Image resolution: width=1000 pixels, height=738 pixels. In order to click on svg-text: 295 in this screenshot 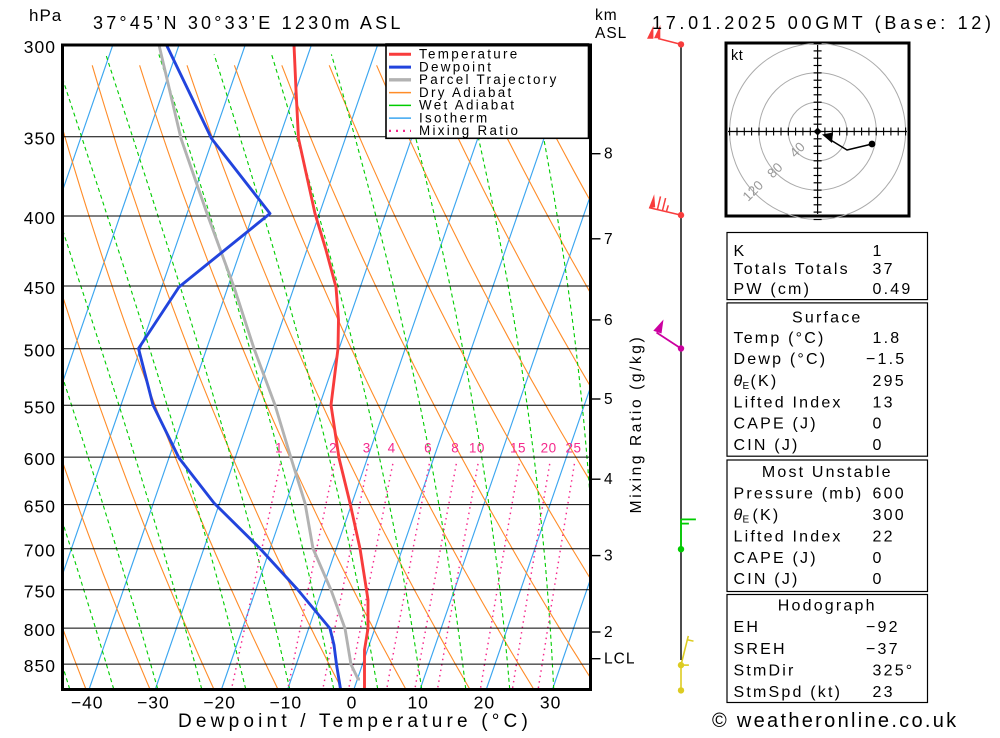, I will do `click(889, 381)`.